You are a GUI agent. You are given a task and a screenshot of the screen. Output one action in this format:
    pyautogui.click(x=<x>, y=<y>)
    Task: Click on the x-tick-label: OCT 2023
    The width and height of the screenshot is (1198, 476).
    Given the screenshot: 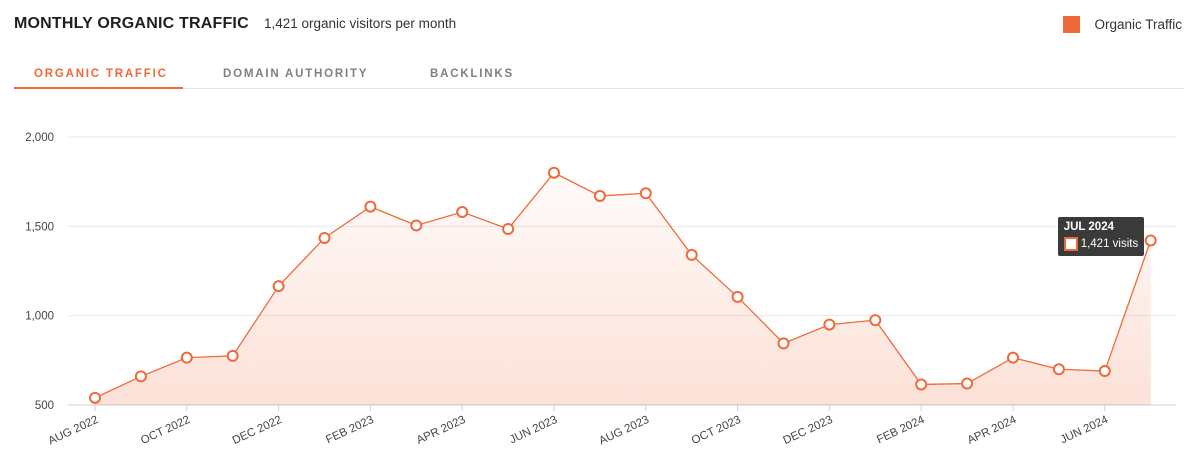 What is the action you would take?
    pyautogui.click(x=716, y=430)
    